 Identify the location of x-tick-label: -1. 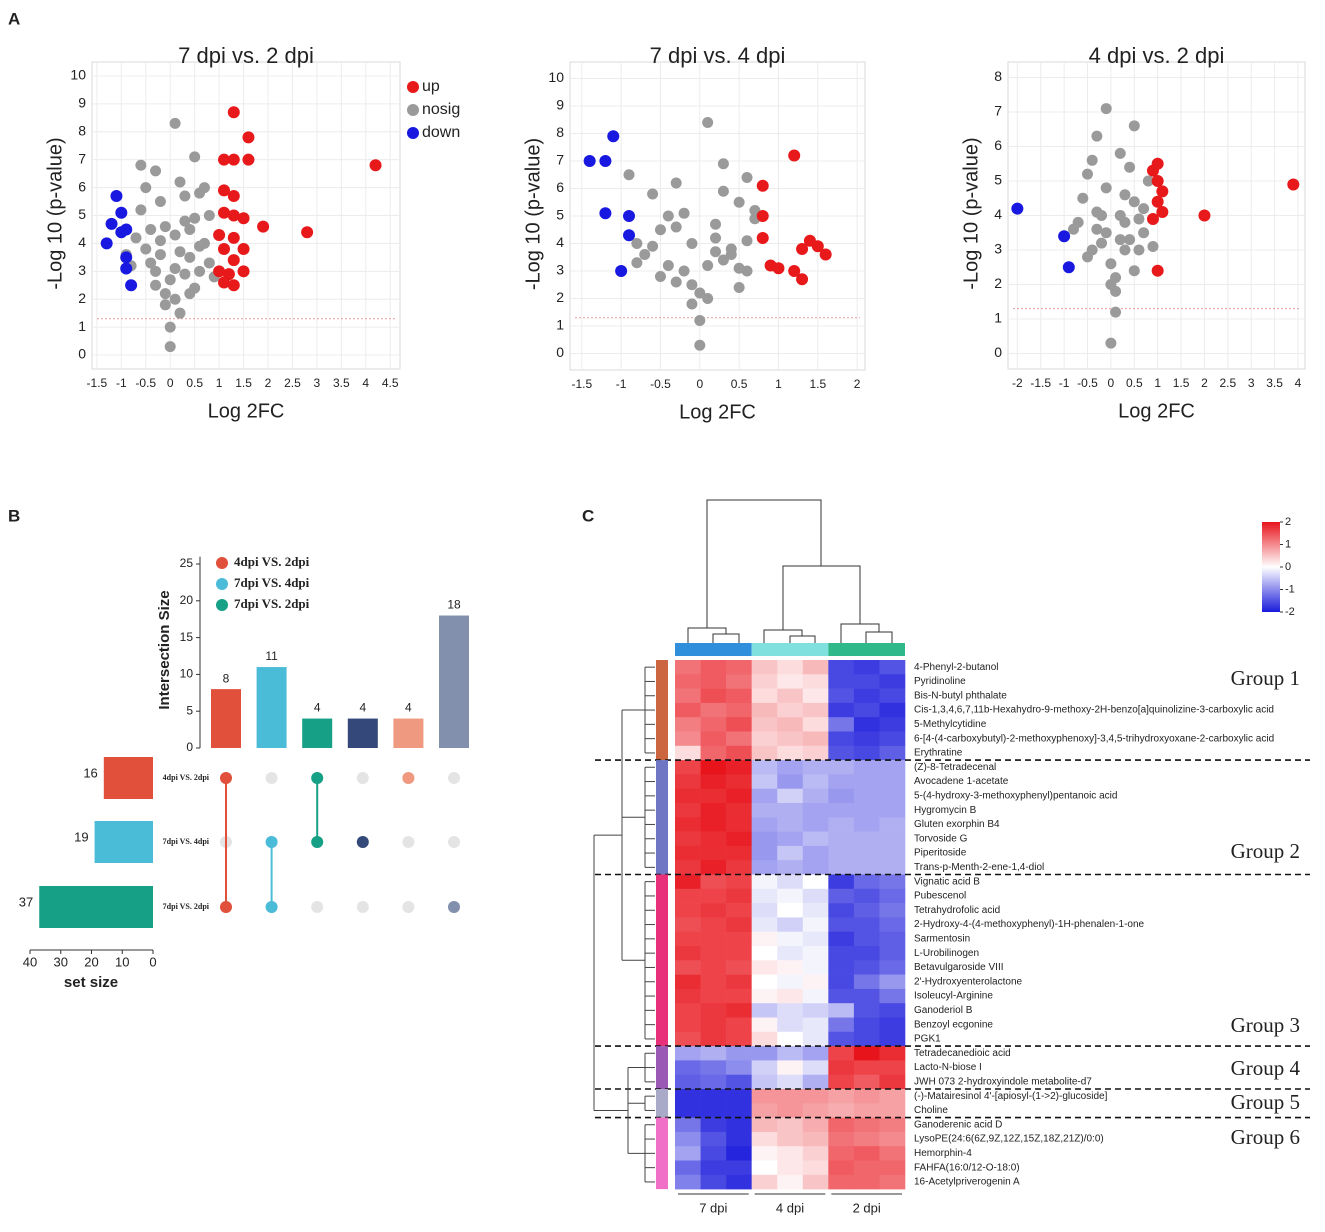
(1064, 383).